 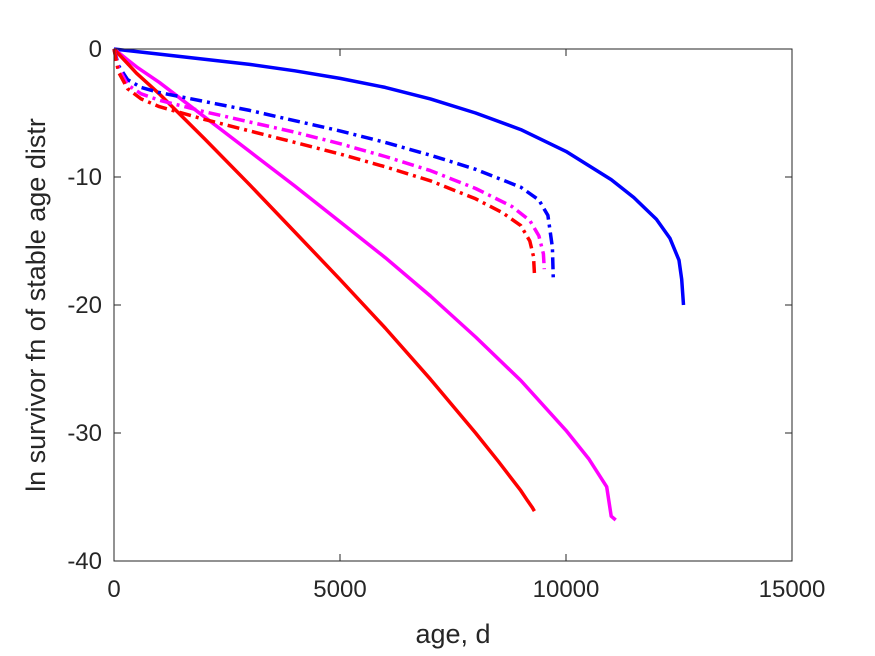 What do you see at coordinates (36, 305) in the screenshot?
I see `y-axis-label: ln survivor fn of stable age distr` at bounding box center [36, 305].